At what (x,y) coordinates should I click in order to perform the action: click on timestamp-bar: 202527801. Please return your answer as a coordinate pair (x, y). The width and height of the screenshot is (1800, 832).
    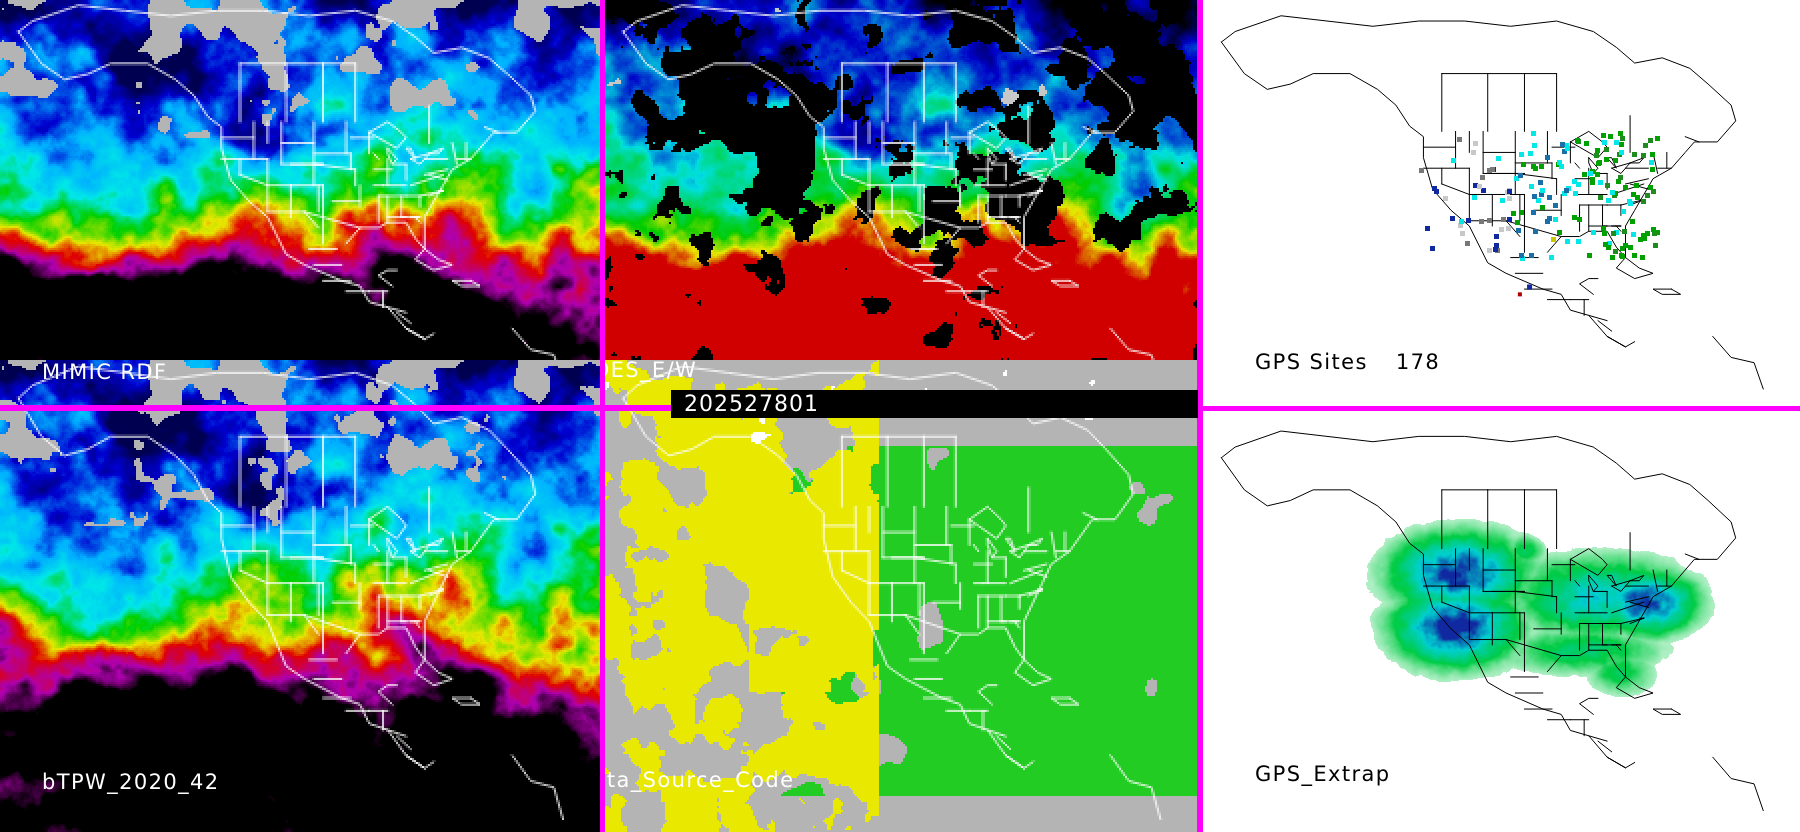
    Looking at the image, I should click on (934, 404).